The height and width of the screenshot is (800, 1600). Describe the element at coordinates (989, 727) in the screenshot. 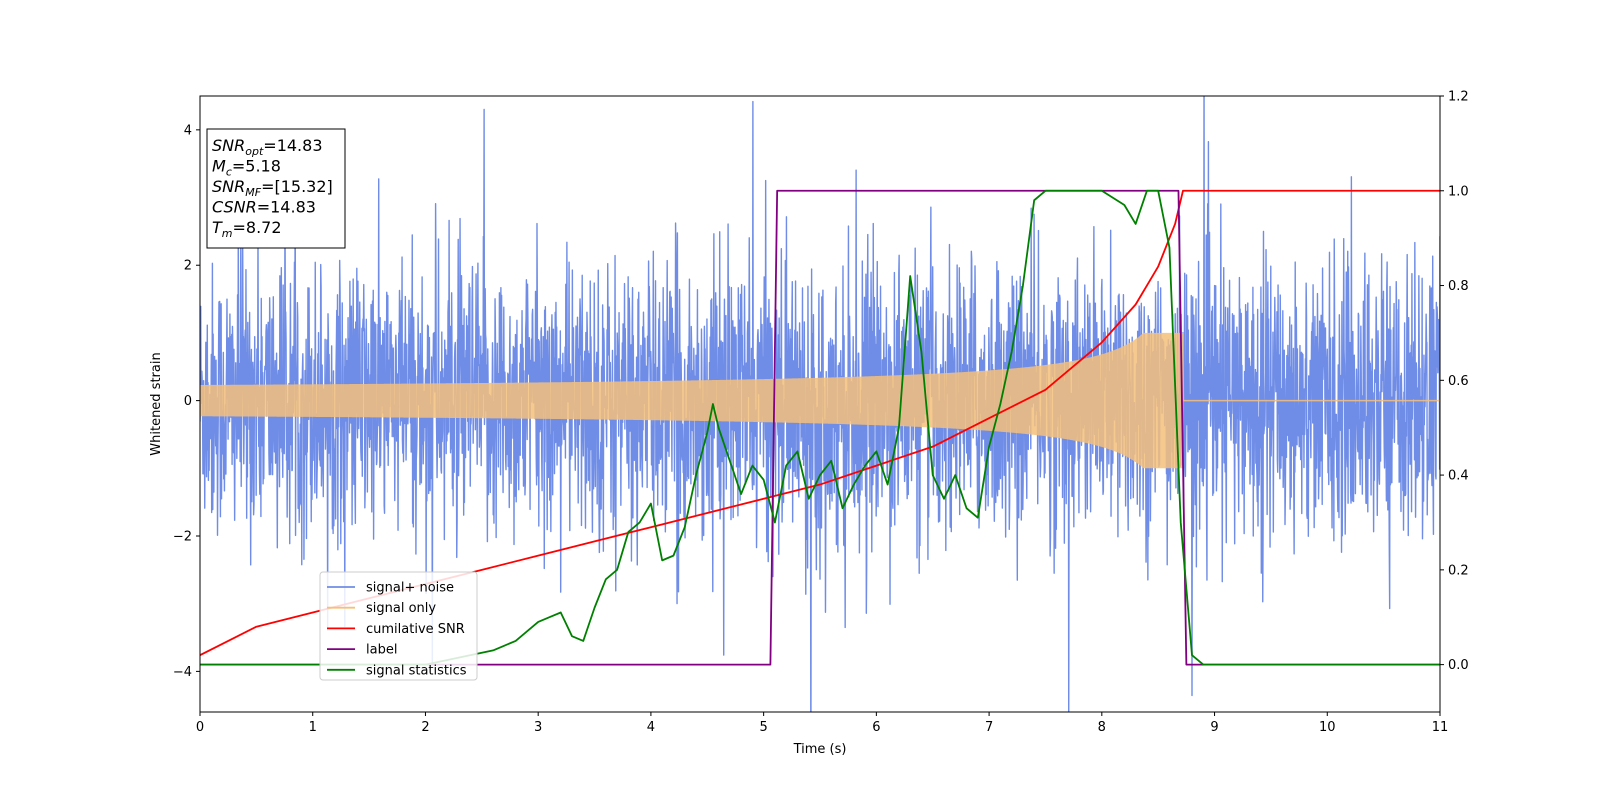

I see `x-tick-label: 7` at that location.